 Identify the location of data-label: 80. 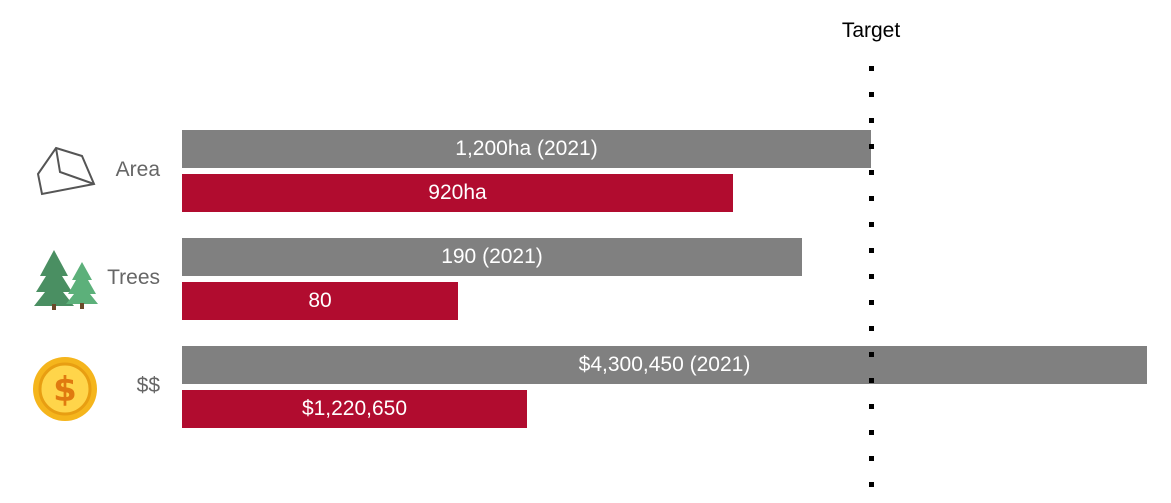
(320, 300).